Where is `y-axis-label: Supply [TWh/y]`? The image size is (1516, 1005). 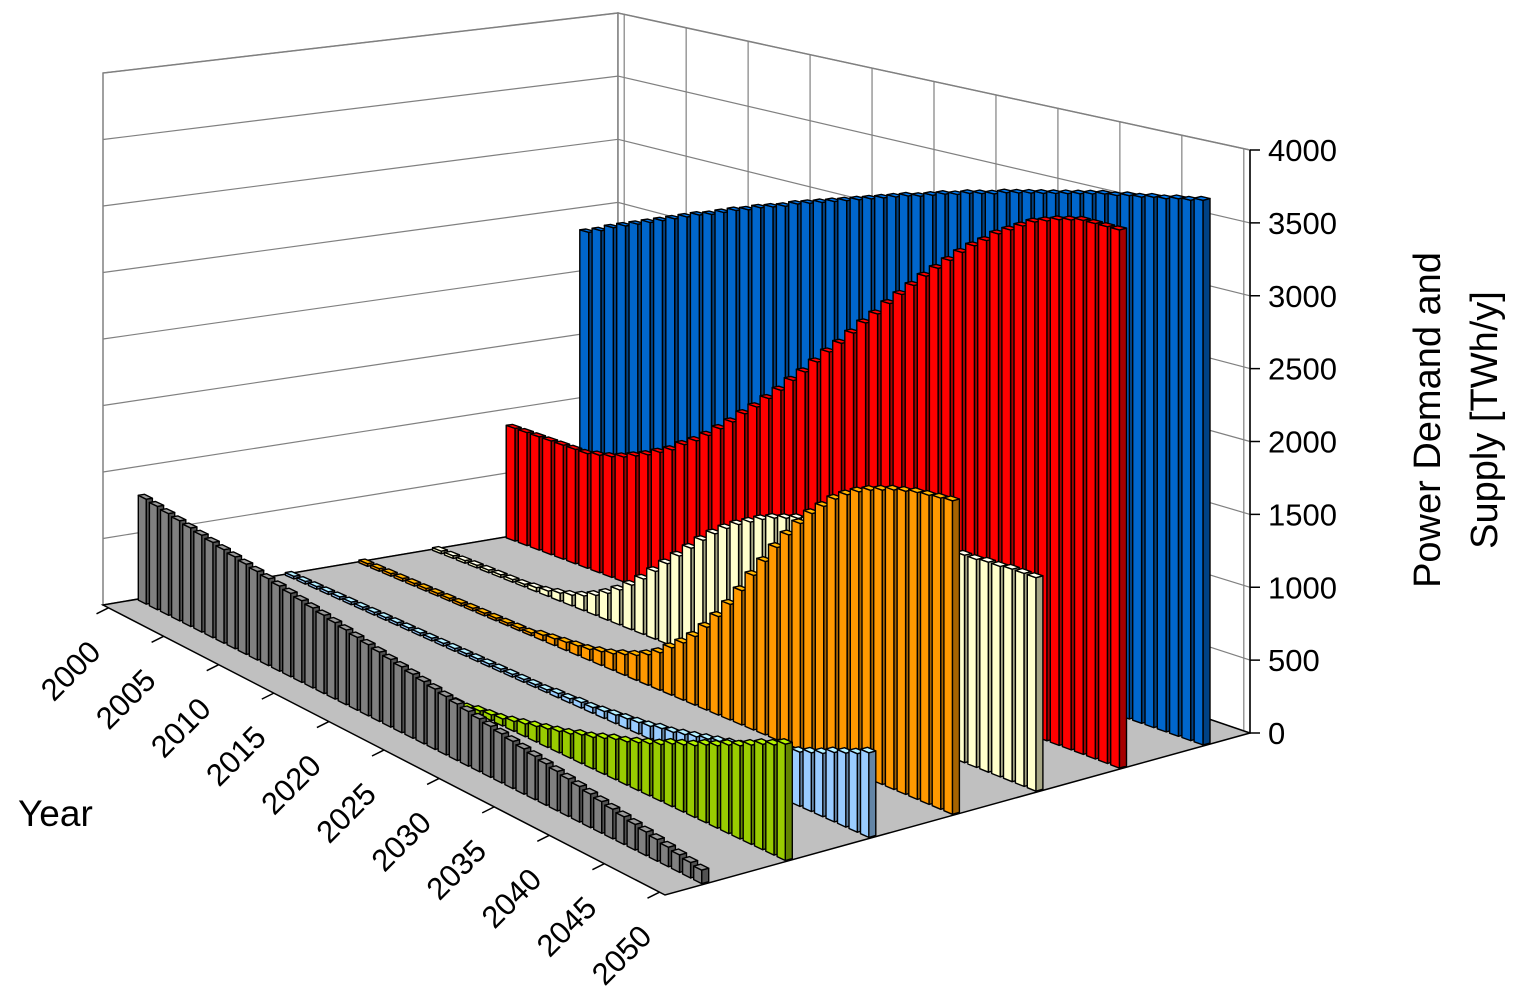 y-axis-label: Supply [TWh/y] is located at coordinates (1485, 420).